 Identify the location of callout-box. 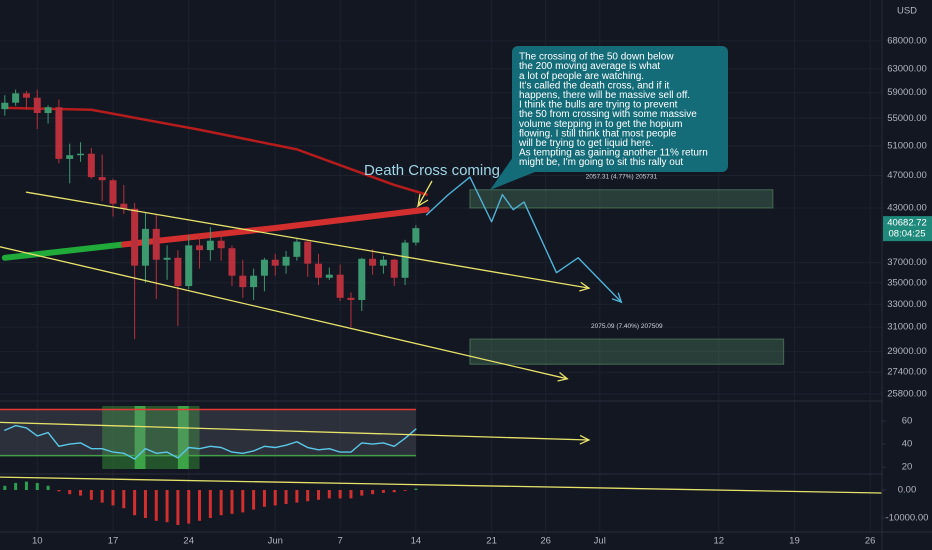
(620, 109).